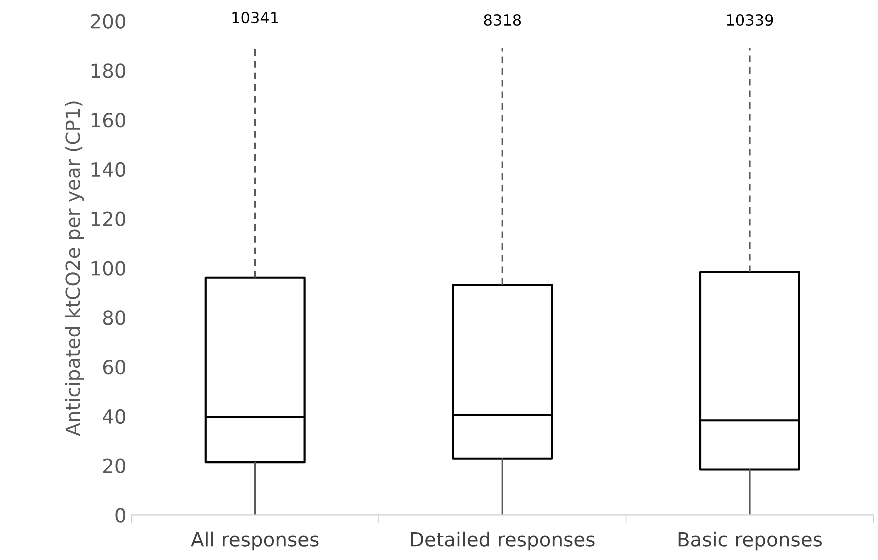  What do you see at coordinates (114, 416) in the screenshot?
I see `y-tick-label: 40` at bounding box center [114, 416].